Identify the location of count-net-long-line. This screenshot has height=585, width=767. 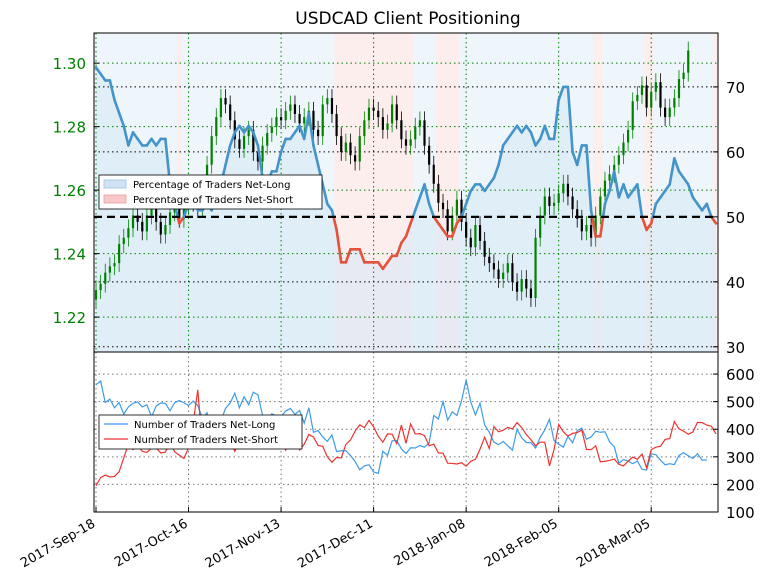
(401, 427).